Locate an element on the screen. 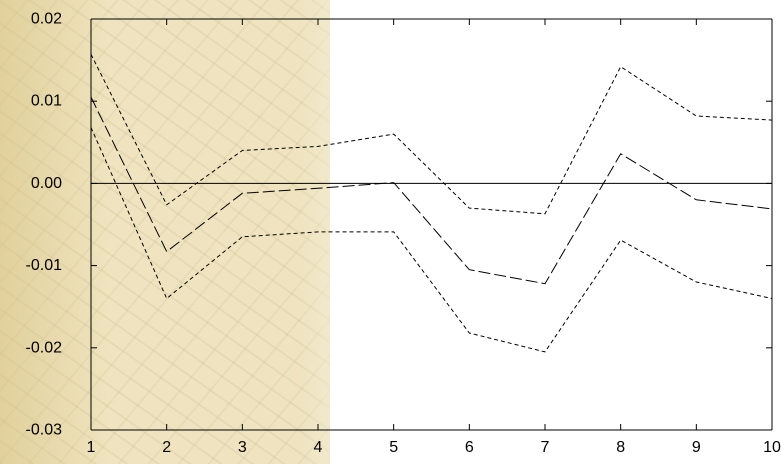 This screenshot has width=781, height=464. y-tick-label: 0.02 is located at coordinates (46, 19).